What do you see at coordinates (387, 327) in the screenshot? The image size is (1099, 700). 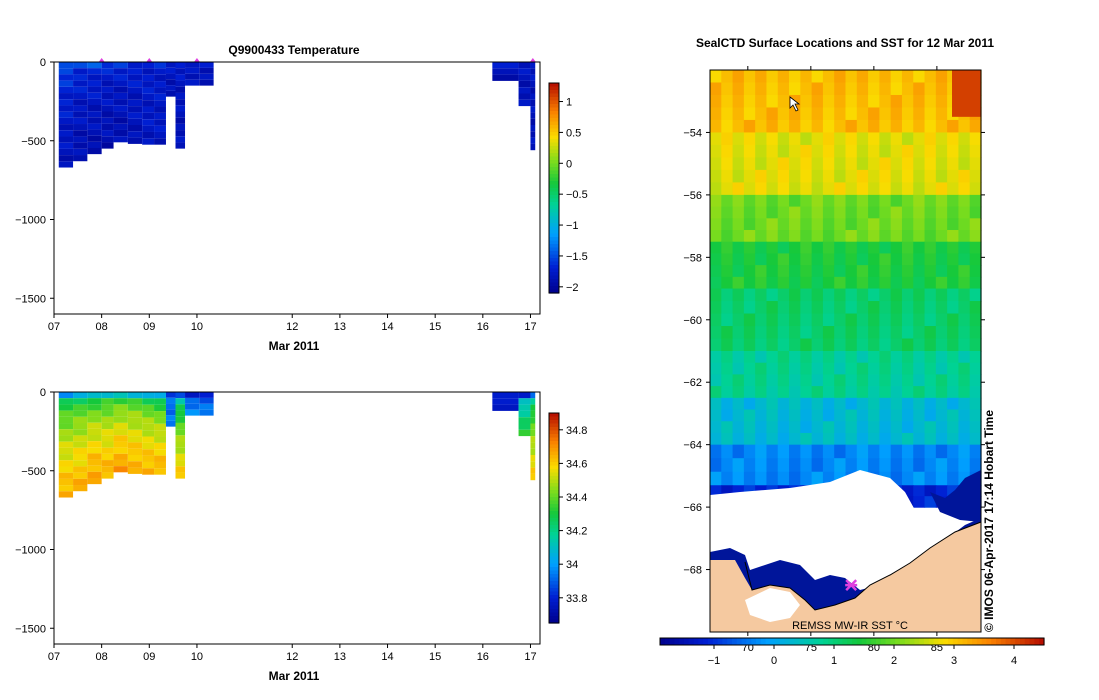 I see `x-tick-label: 14` at bounding box center [387, 327].